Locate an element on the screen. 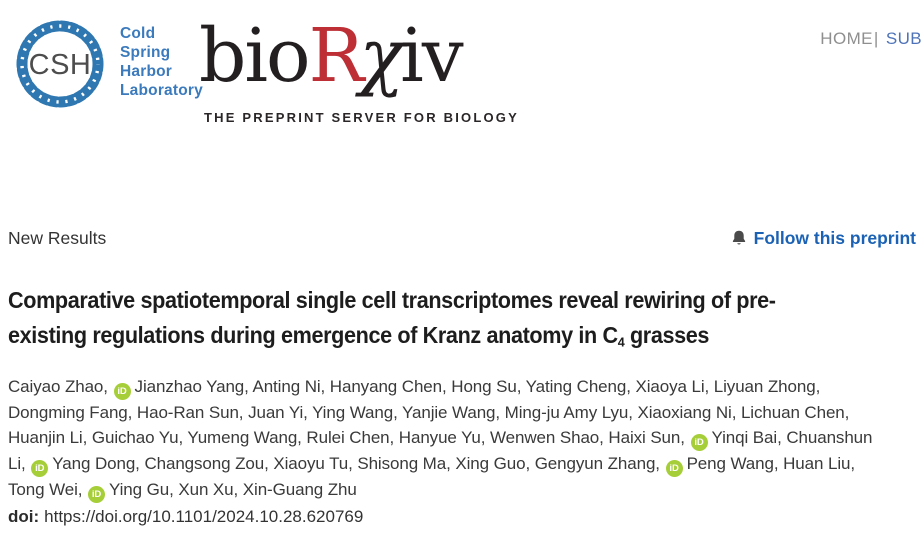 The width and height of the screenshot is (922, 545). author-name: Xiaoyu Tu, is located at coordinates (315, 463).